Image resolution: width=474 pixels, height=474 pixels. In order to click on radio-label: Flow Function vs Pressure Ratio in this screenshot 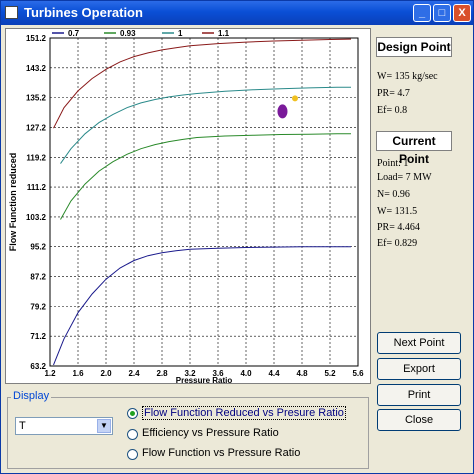, I will do `click(221, 453)`.